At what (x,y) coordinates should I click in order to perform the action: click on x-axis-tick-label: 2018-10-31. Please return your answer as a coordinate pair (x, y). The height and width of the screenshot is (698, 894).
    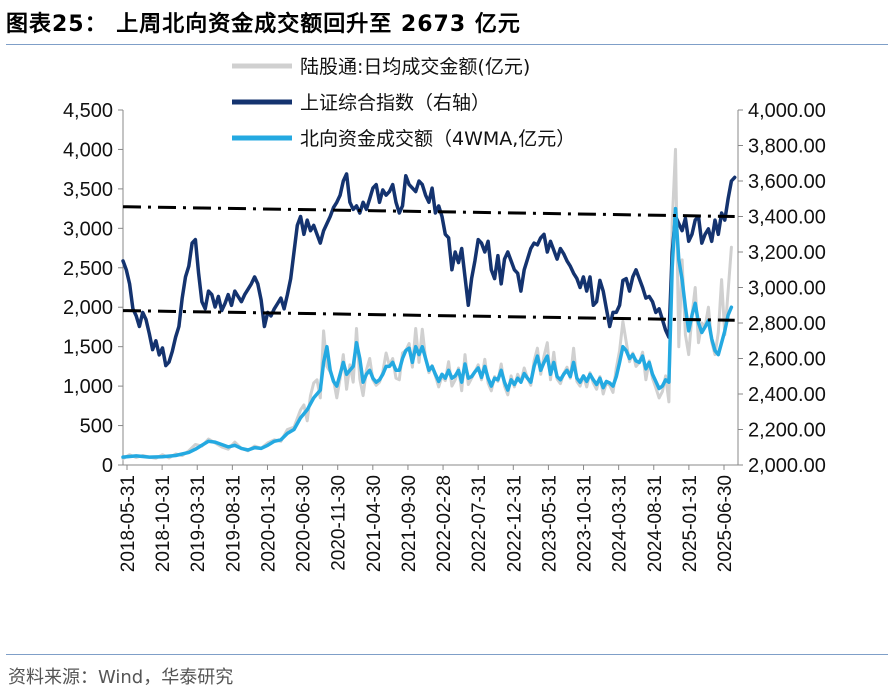
    Looking at the image, I should click on (163, 523).